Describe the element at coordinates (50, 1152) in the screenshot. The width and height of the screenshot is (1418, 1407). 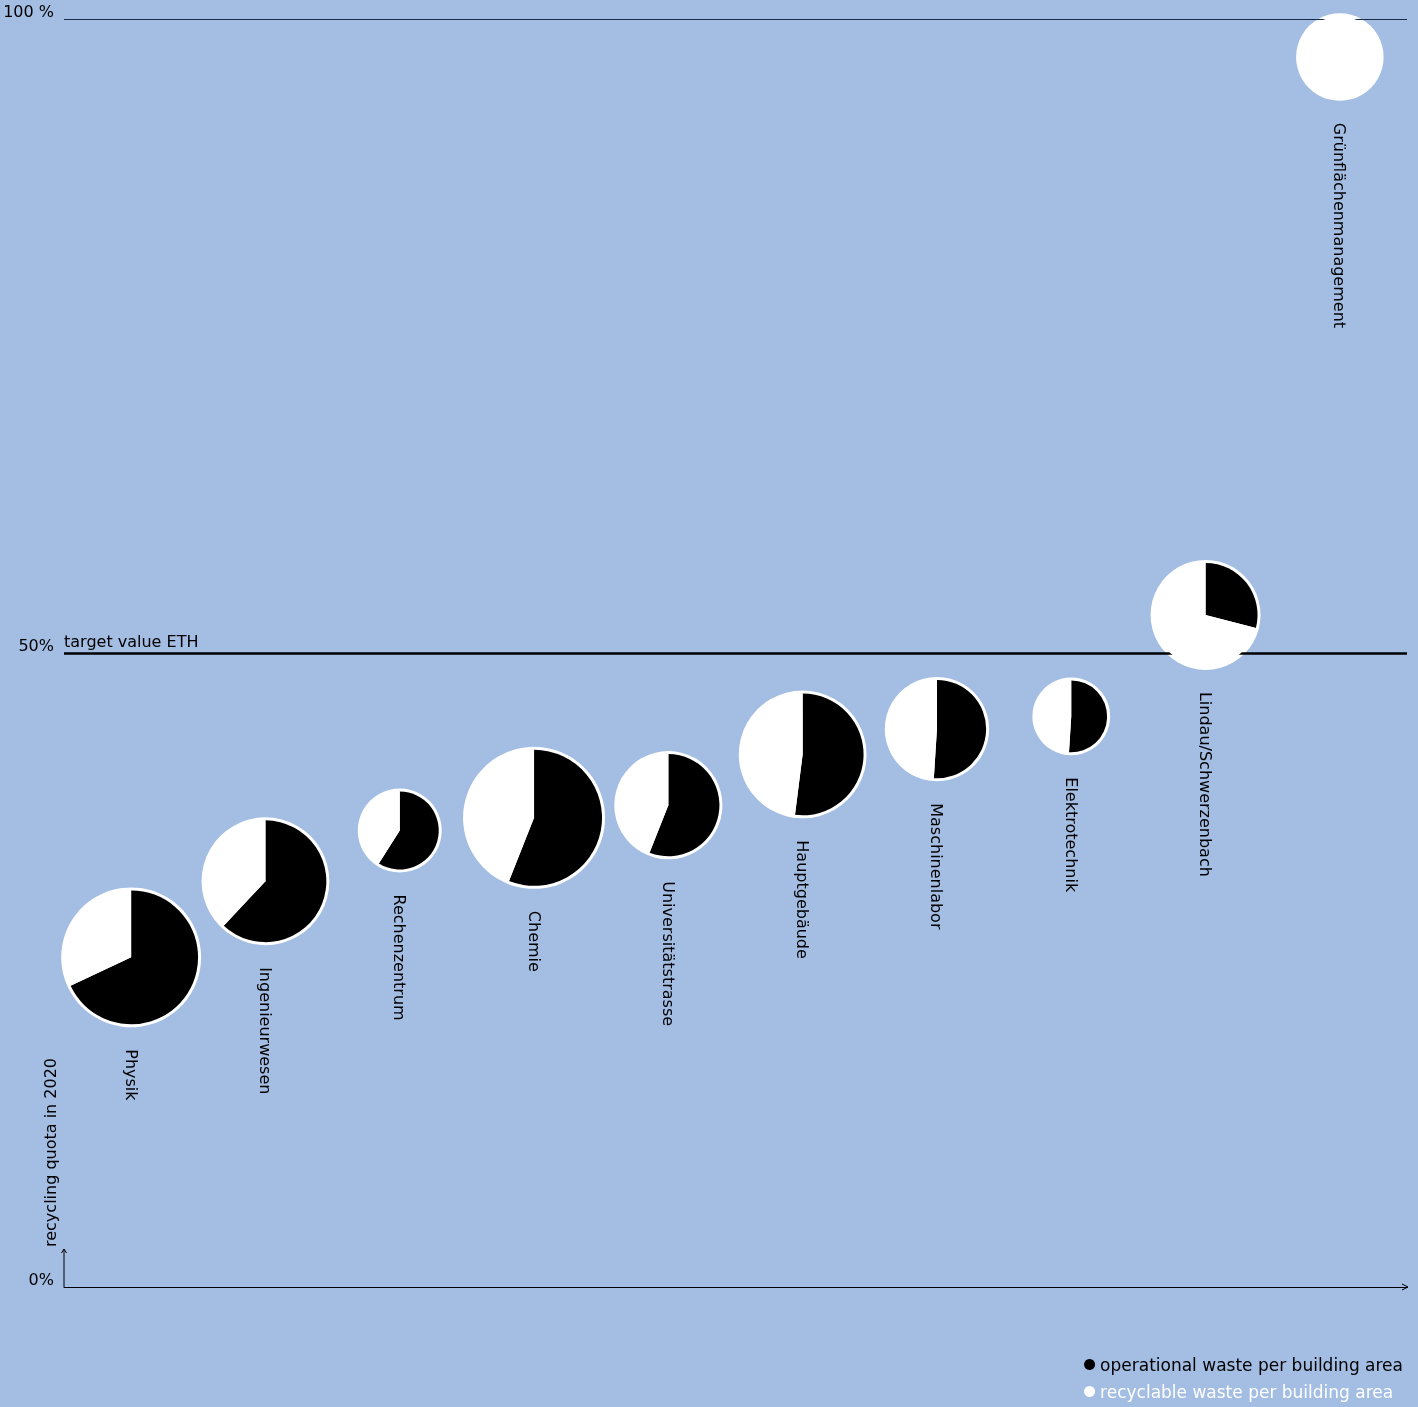
I see `y-axis-title: recycling quota in 2020` at that location.